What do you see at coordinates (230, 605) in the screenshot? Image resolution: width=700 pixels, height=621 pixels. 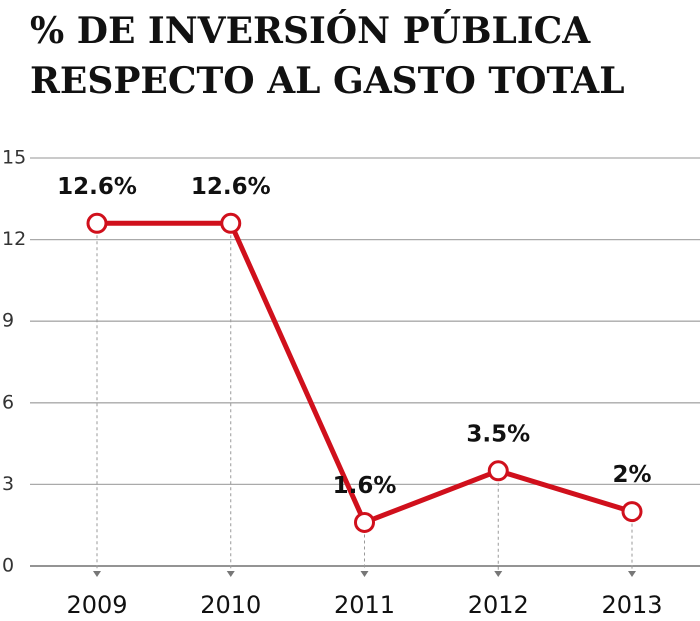 I see `x-tick-label: 2010` at bounding box center [230, 605].